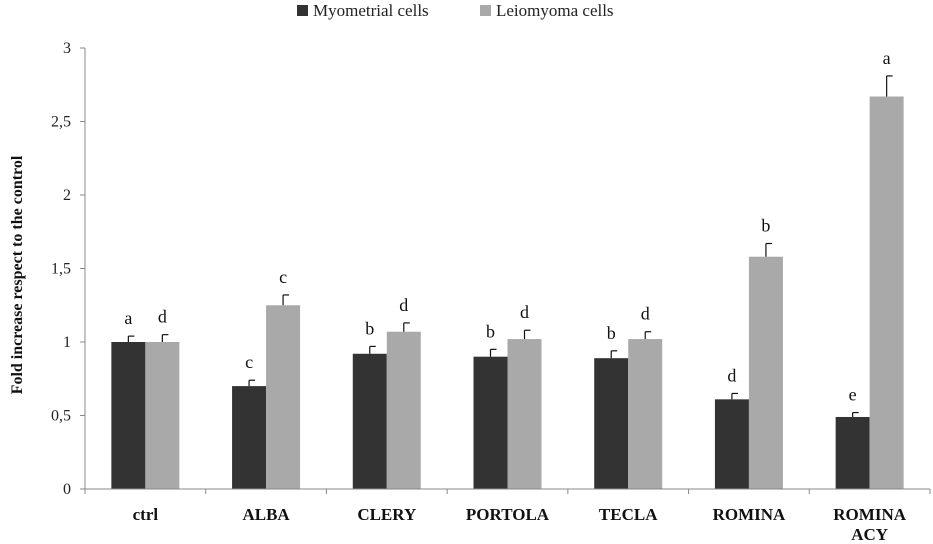  What do you see at coordinates (266, 514) in the screenshot?
I see `x-tick-label: ALBA` at bounding box center [266, 514].